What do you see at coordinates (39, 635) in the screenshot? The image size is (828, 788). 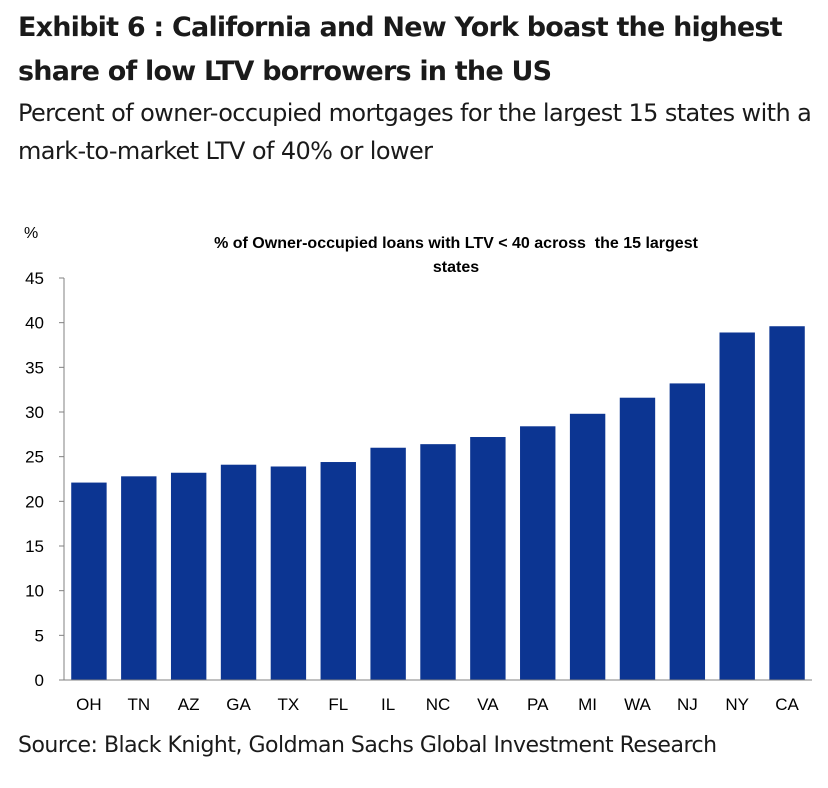 I see `y-tick-label: 5` at bounding box center [39, 635].